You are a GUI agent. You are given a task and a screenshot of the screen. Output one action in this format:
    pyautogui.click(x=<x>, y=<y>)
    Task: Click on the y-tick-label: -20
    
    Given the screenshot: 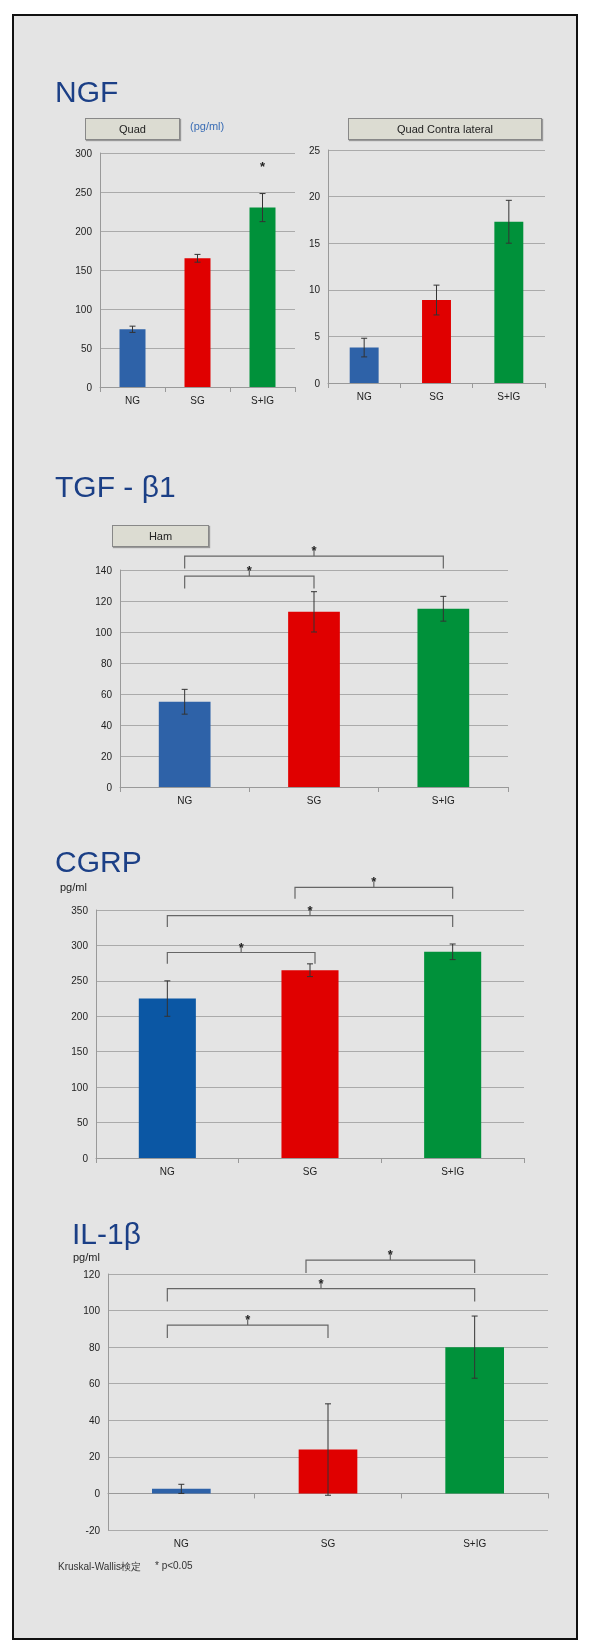 What is the action you would take?
    pyautogui.click(x=93, y=1530)
    